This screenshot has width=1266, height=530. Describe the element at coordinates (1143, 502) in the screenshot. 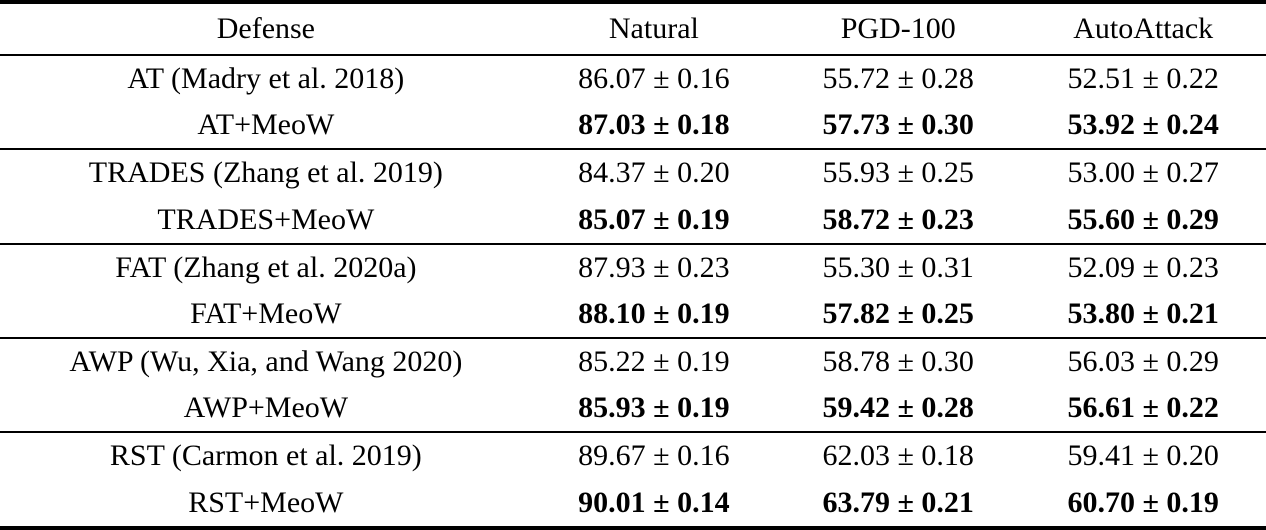

I see `autoattack-value-cell: 60.70 ± 0.19` at that location.